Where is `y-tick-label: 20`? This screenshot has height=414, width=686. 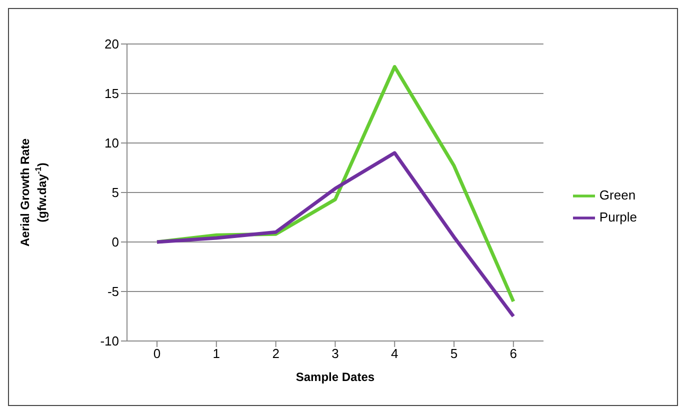 y-tick-label: 20 is located at coordinates (111, 44).